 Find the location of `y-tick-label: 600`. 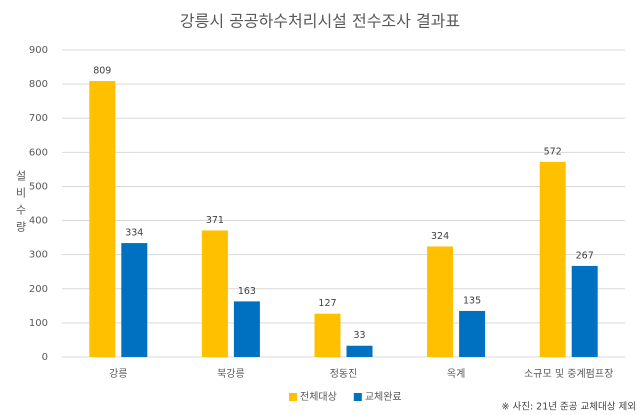

y-tick-label: 600 is located at coordinates (38, 152).